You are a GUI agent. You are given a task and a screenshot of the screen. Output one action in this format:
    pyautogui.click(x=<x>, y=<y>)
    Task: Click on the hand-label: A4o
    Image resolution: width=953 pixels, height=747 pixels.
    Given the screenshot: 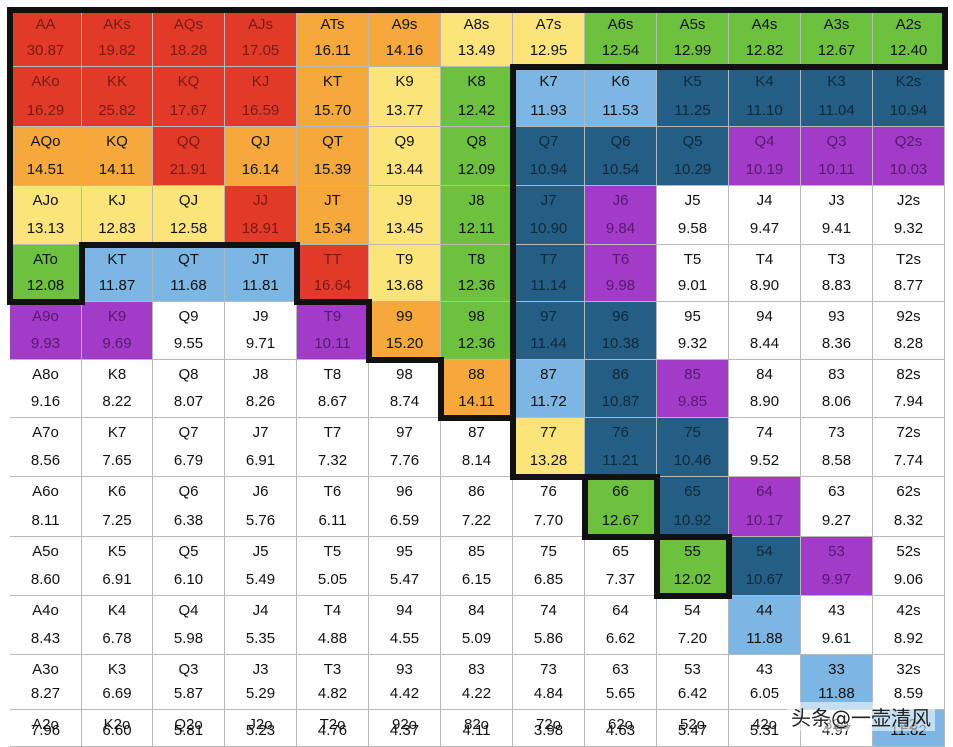 What is the action you would take?
    pyautogui.click(x=45, y=610)
    